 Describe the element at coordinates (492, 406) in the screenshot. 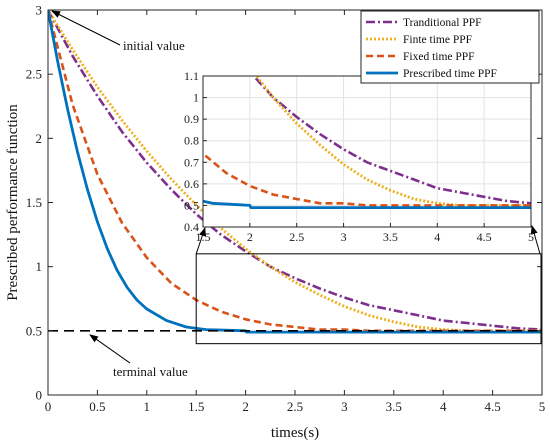

I see `x-tick-label: 4.5` at that location.